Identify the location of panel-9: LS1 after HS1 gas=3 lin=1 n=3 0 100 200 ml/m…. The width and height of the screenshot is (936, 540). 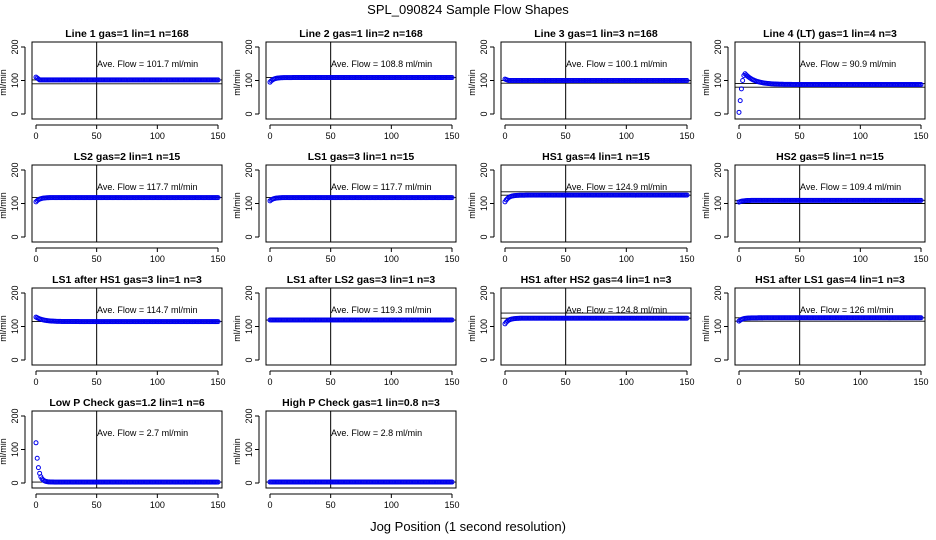
(113, 330).